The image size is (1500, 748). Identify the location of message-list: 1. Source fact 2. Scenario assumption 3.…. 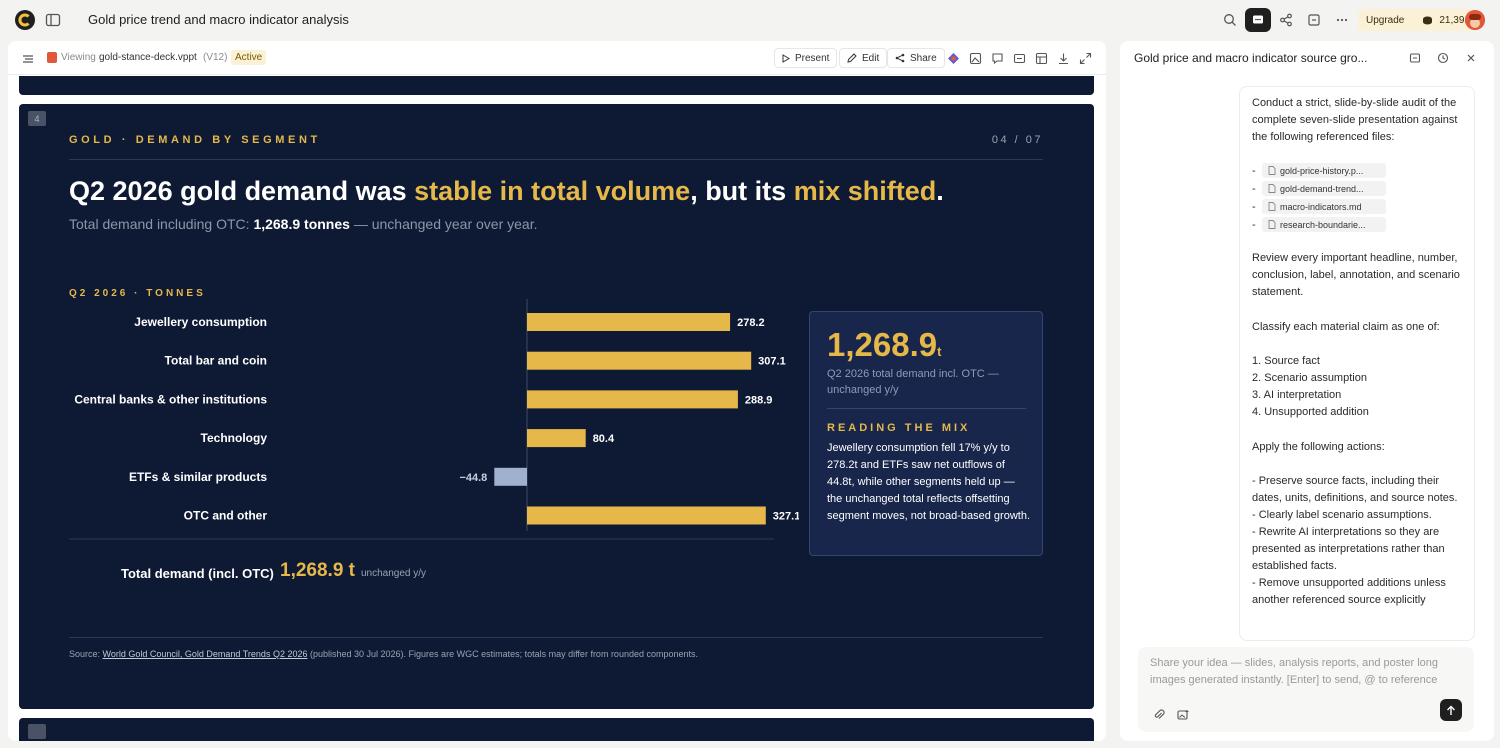
(1310, 386).